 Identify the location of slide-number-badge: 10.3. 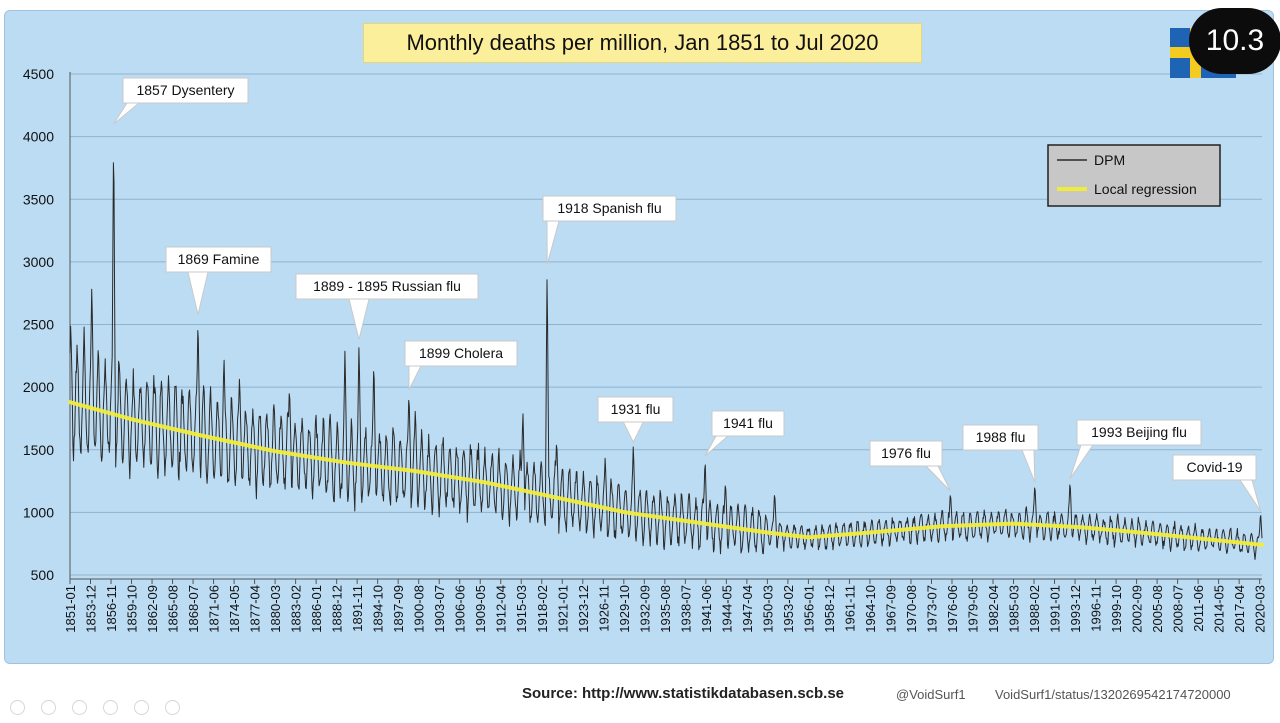
(1234, 41).